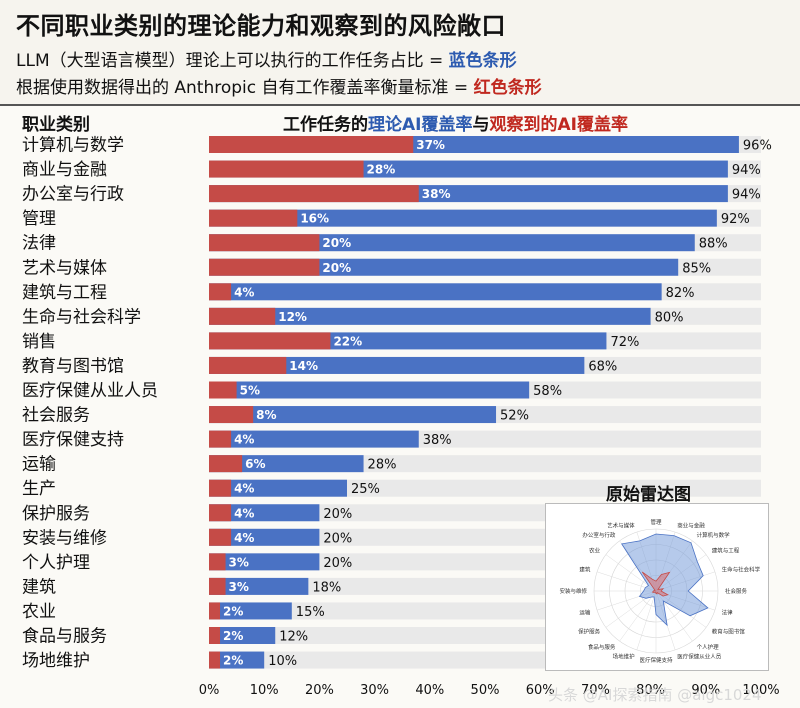 The height and width of the screenshot is (708, 800). What do you see at coordinates (621, 525) in the screenshot?
I see `radar-axis-label: 艺术与媒体` at bounding box center [621, 525].